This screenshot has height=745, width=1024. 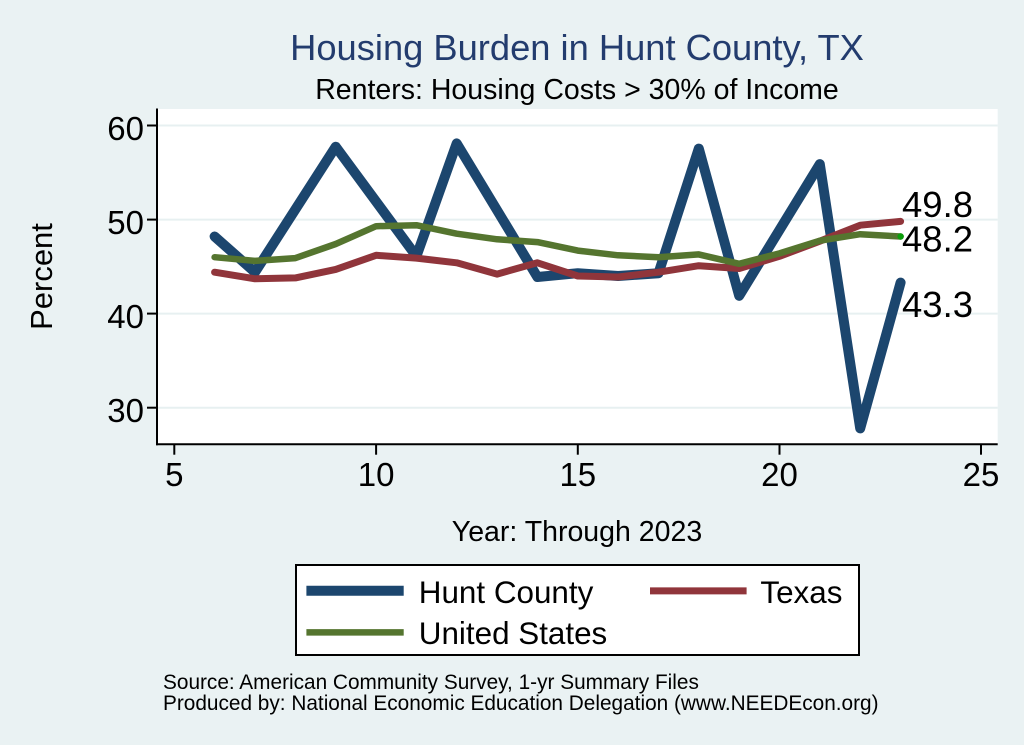 I want to click on svg-text: 40, so click(x=125, y=316).